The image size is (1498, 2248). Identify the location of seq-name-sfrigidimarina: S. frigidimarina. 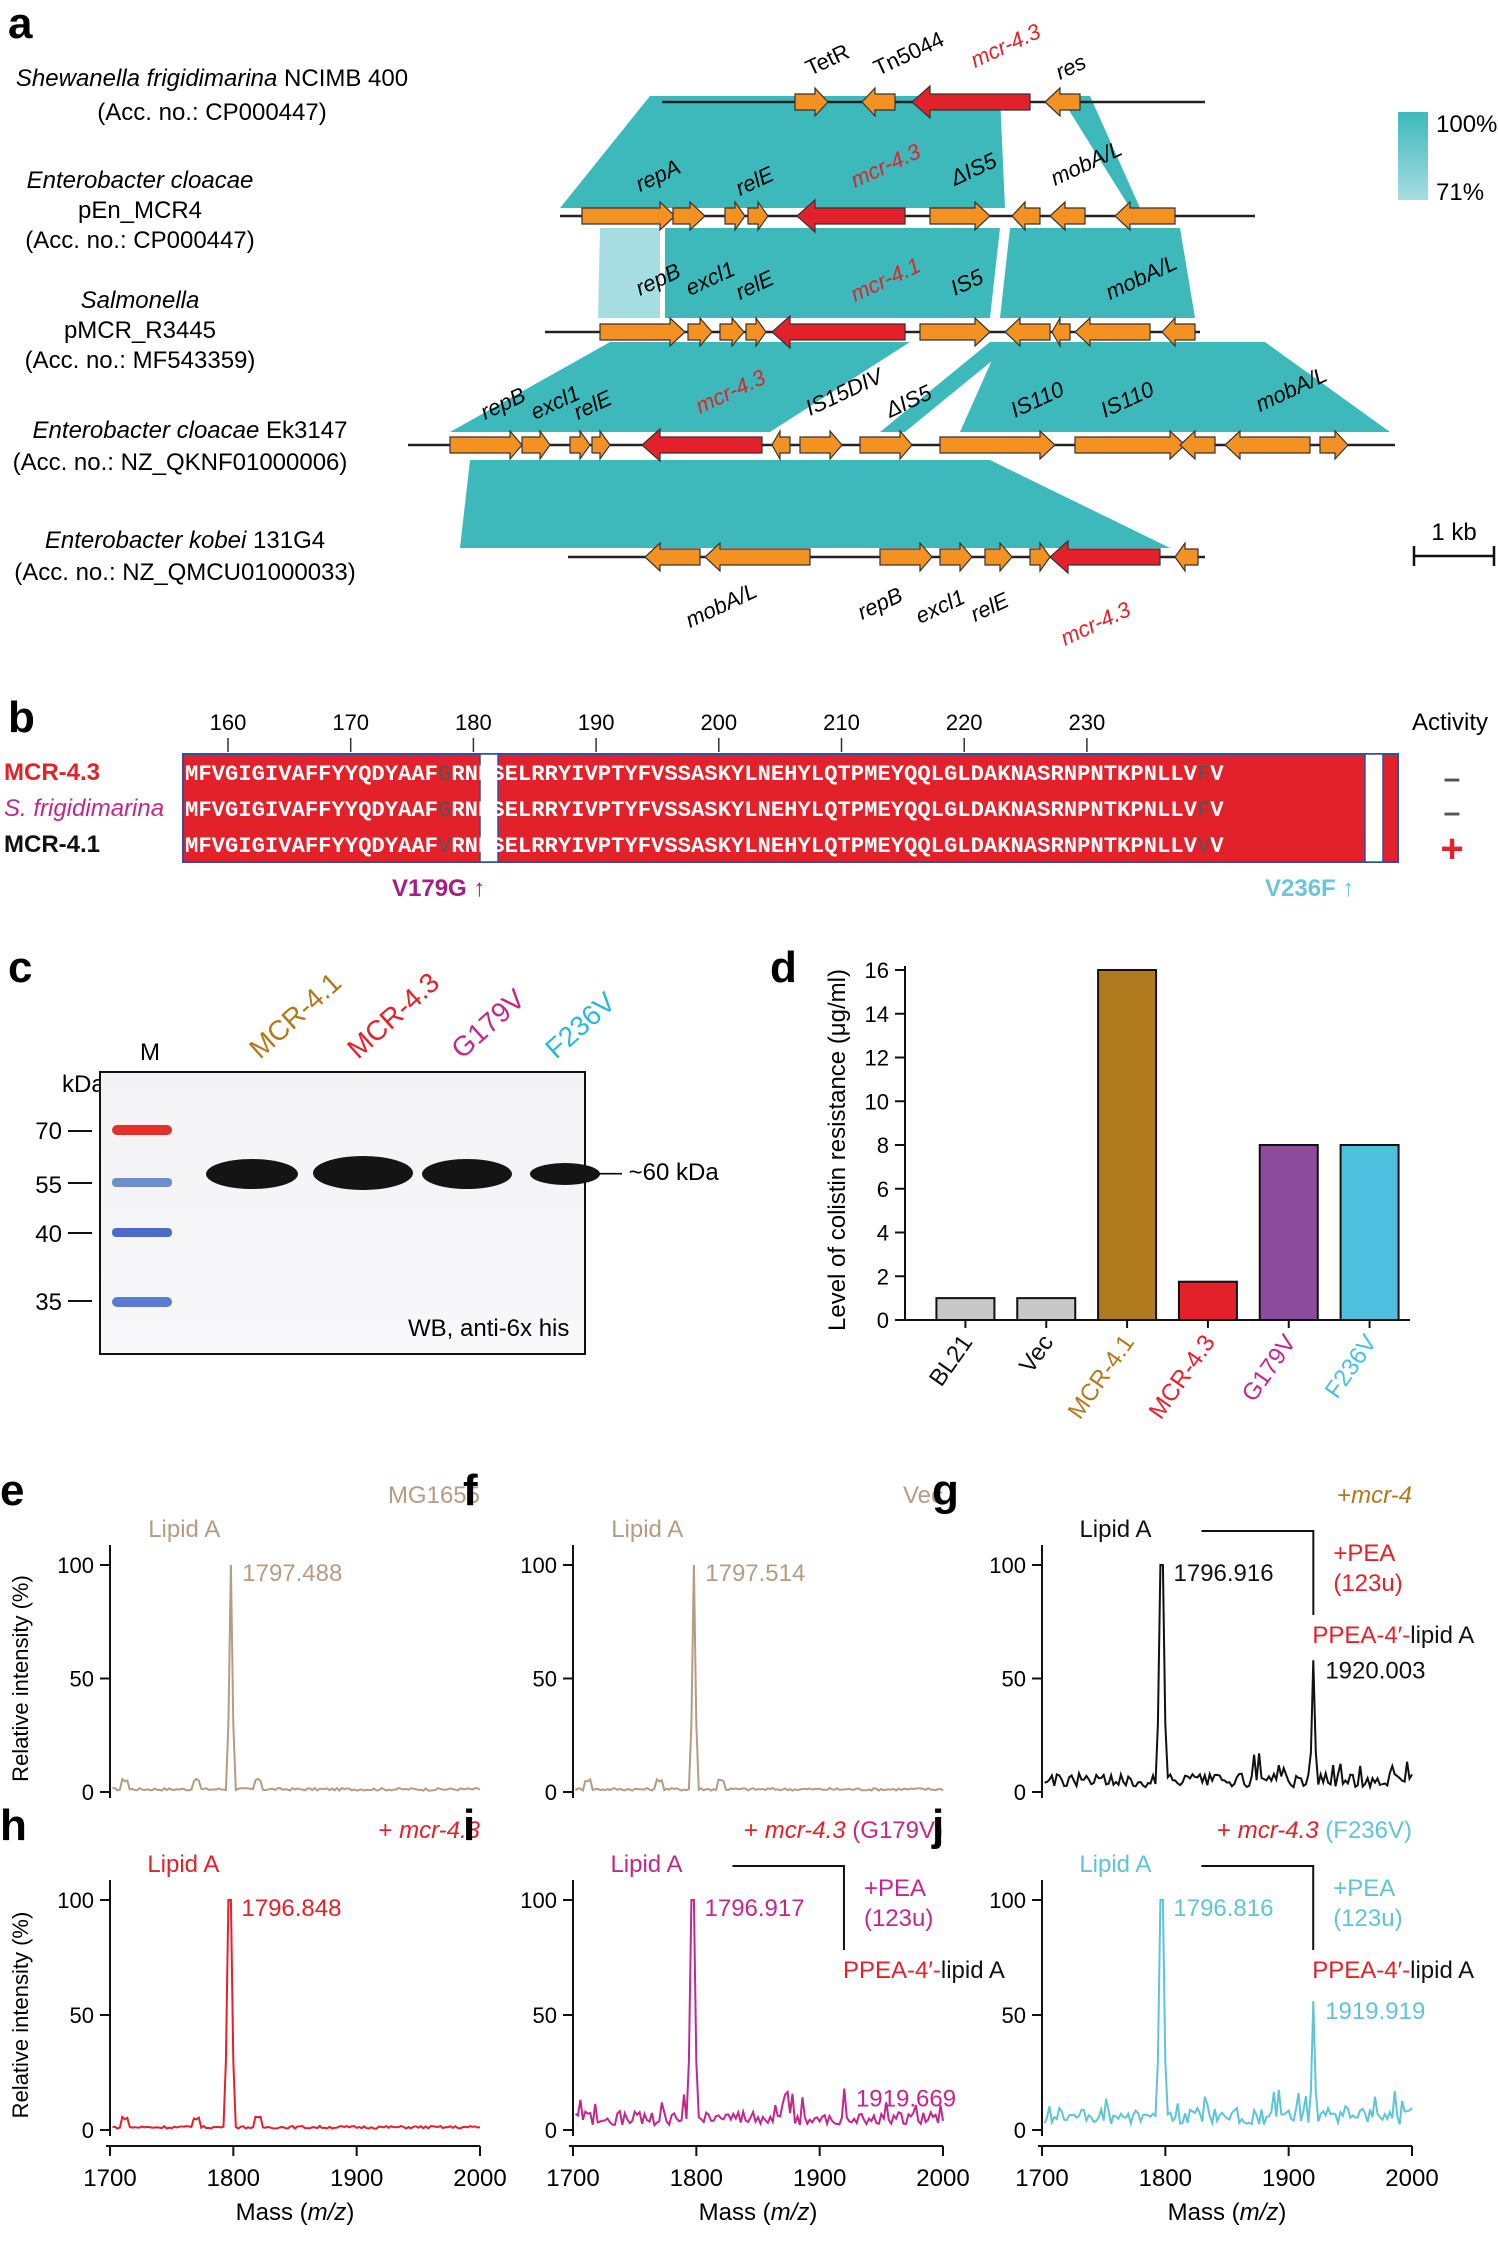
(84, 808).